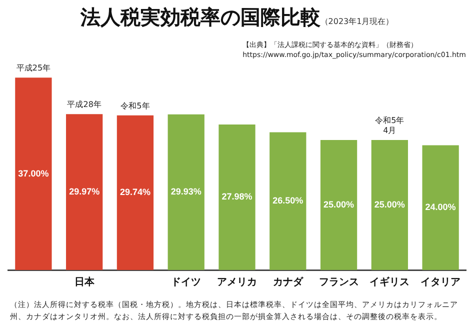 The image size is (474, 334). What do you see at coordinates (338, 282) in the screenshot?
I see `x-tick-label: フランス` at bounding box center [338, 282].